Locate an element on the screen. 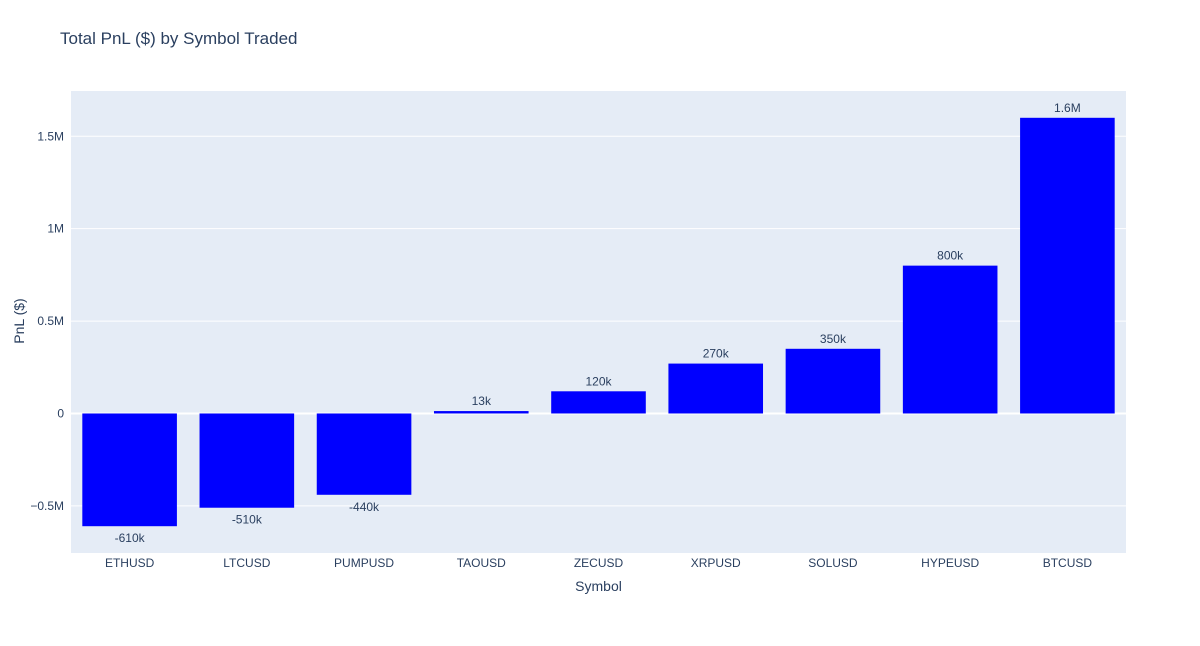 The width and height of the screenshot is (1200, 646). x-tick-label: BTCUSD is located at coordinates (1068, 563).